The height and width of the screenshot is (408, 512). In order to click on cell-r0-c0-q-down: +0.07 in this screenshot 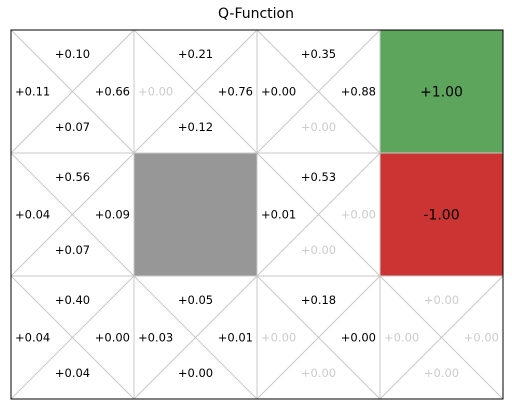, I will do `click(72, 127)`.